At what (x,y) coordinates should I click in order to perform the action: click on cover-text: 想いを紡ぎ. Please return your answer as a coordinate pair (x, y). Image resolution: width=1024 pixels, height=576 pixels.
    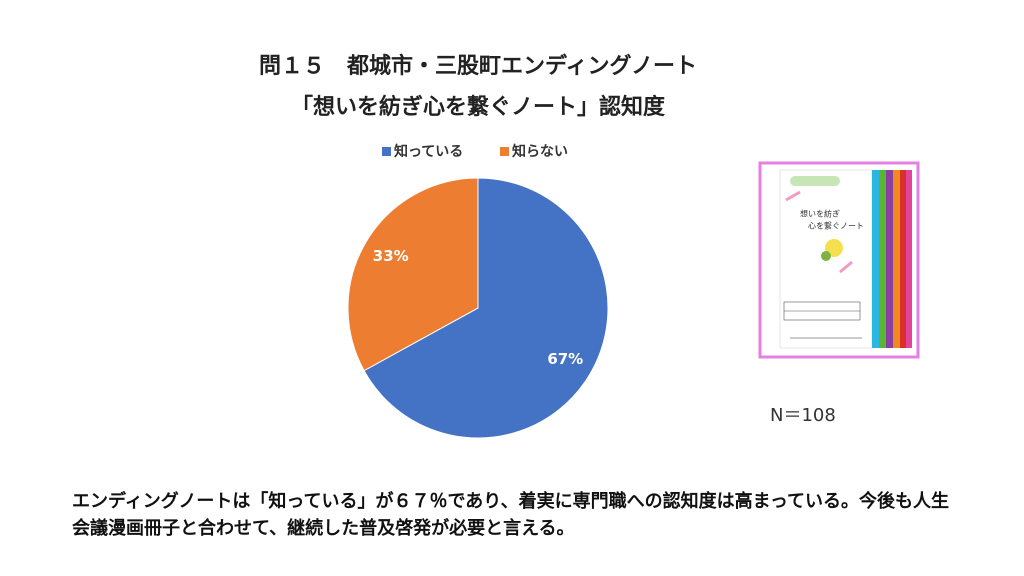
    Looking at the image, I should click on (820, 214).